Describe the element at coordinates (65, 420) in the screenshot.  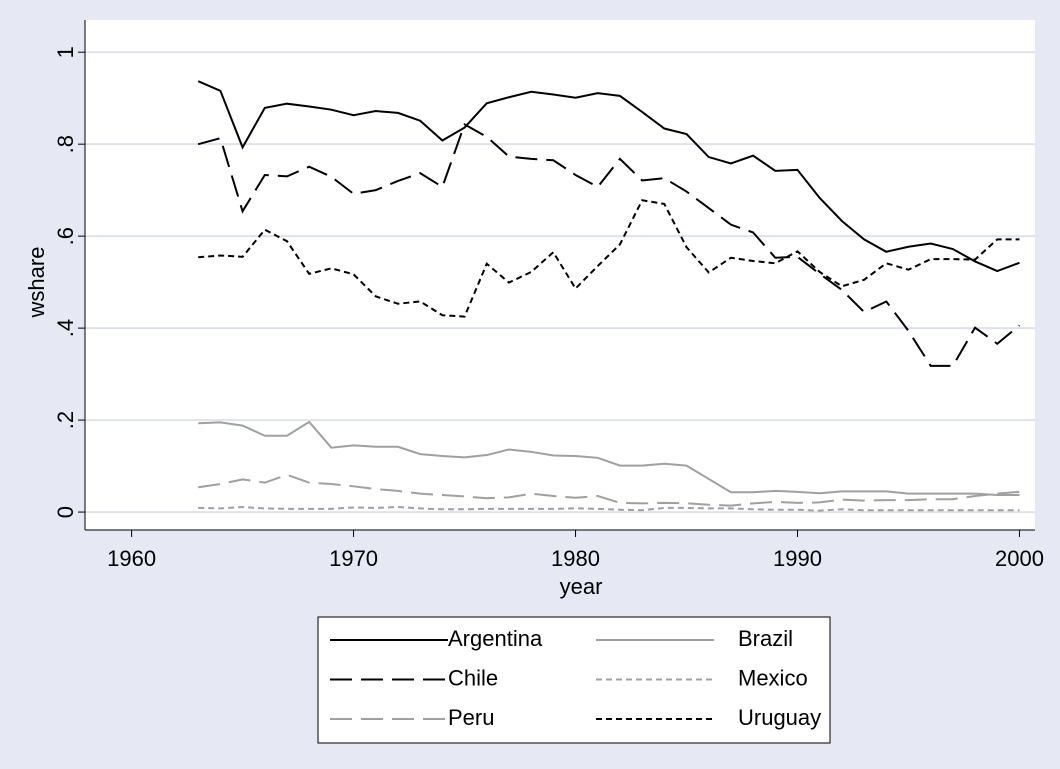
I see `y-tick-label: .2` at that location.